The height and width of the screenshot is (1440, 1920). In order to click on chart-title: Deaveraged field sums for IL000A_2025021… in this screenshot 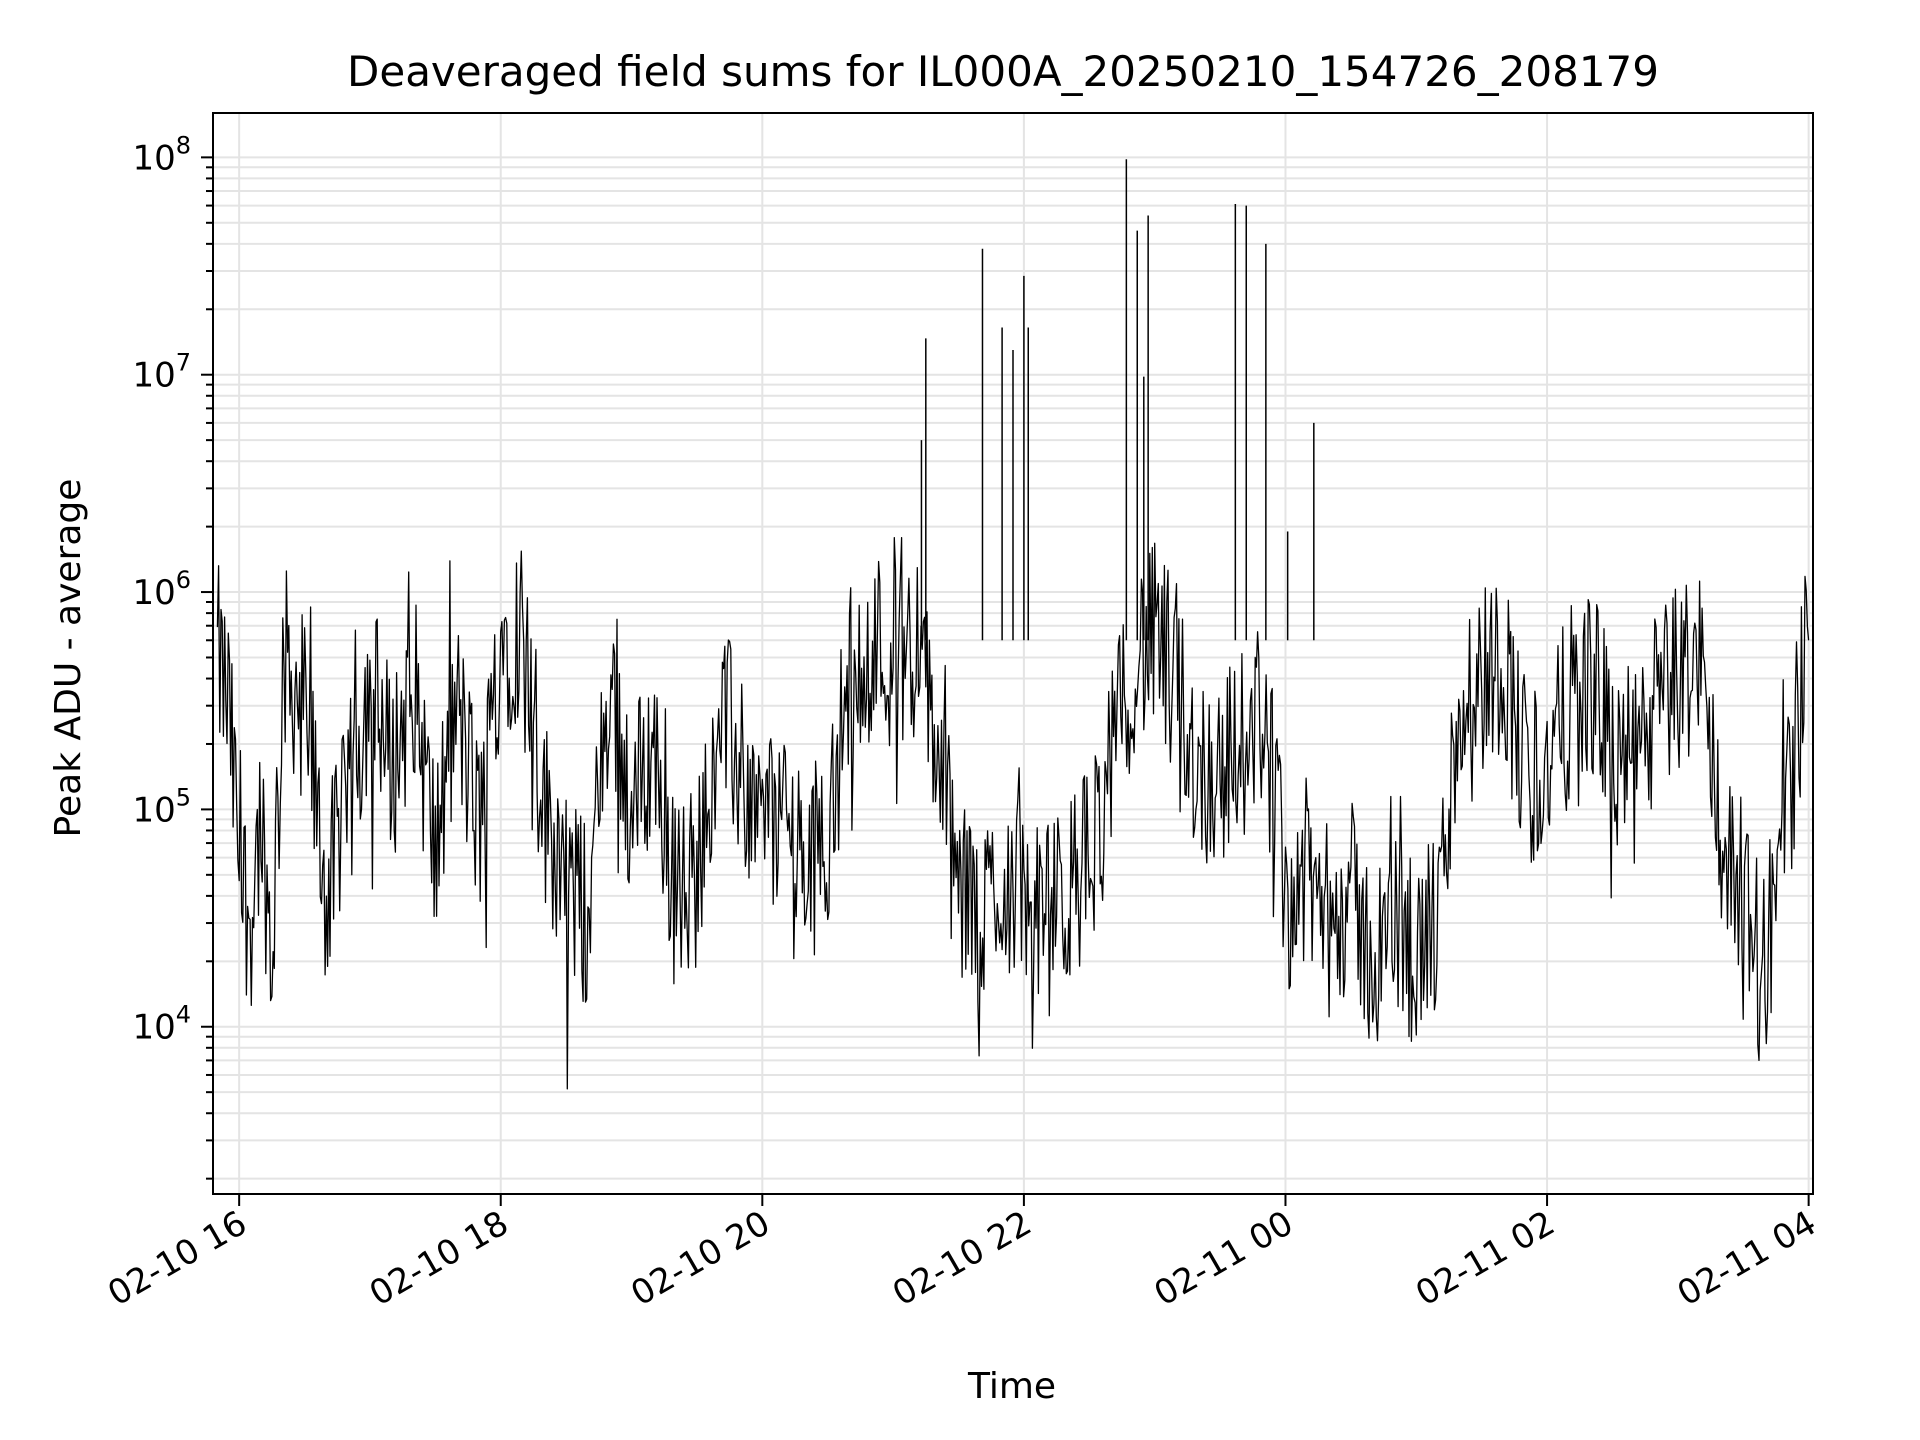, I will do `click(1003, 71)`.